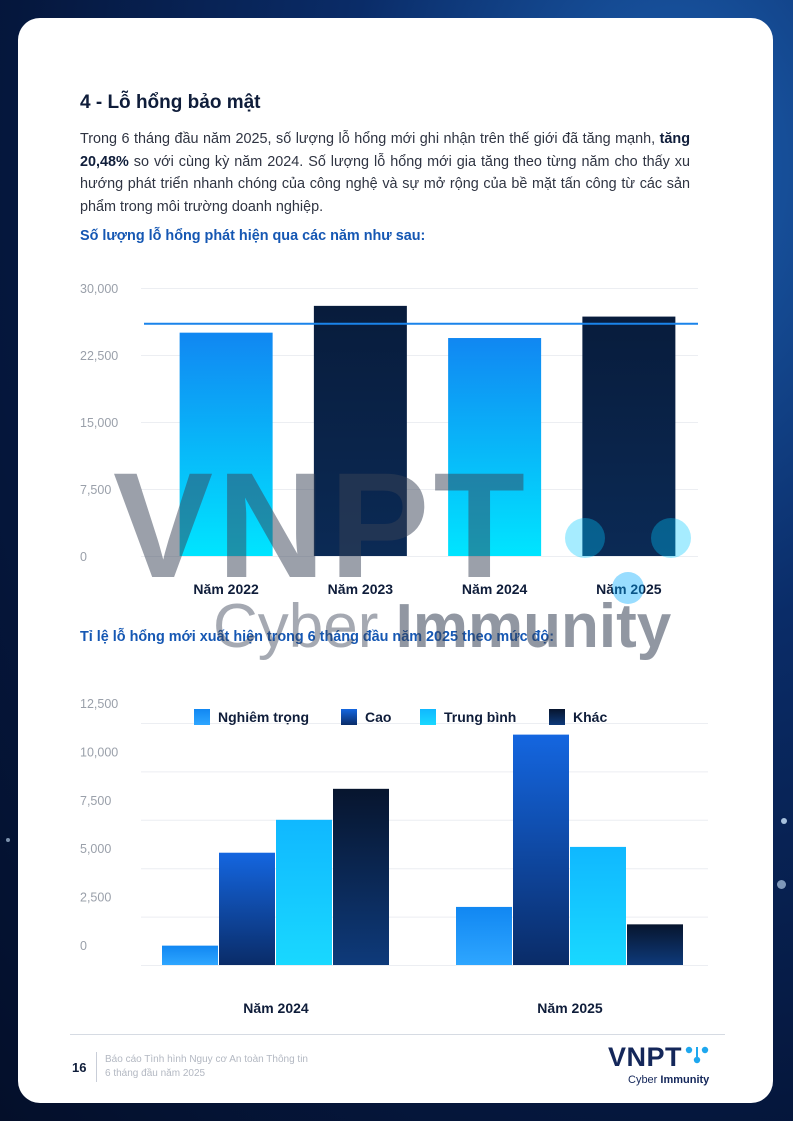  Describe the element at coordinates (99, 704) in the screenshot. I see `y-tick-label: 12,500` at that location.